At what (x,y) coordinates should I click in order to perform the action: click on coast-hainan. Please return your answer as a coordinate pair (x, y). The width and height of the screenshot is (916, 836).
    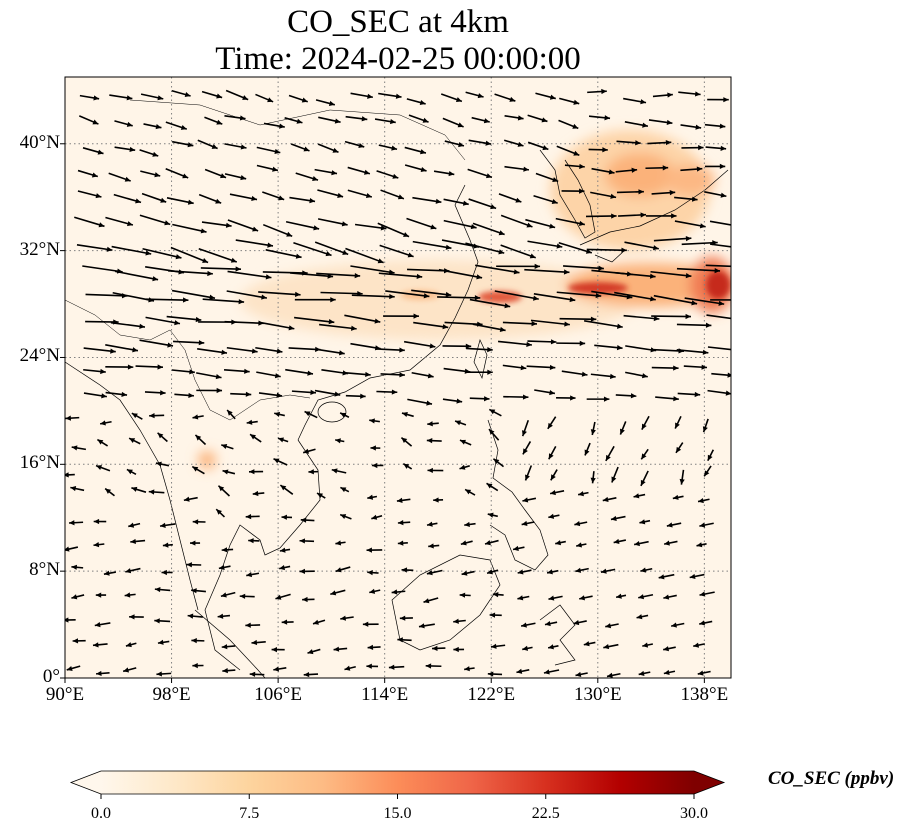
    Looking at the image, I should click on (332, 412).